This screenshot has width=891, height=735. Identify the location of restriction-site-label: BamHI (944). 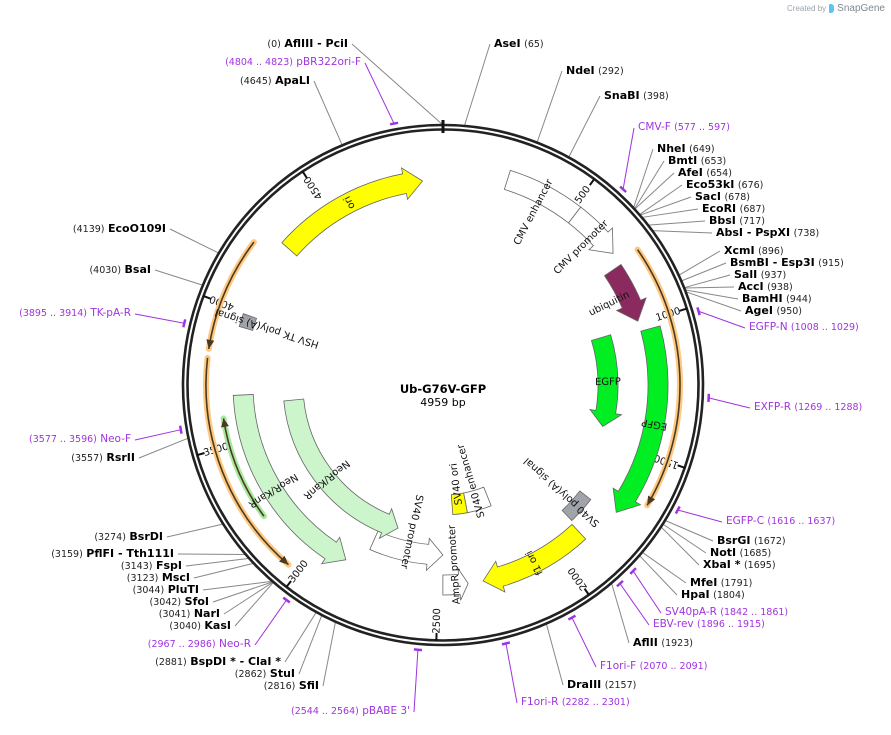
(777, 299).